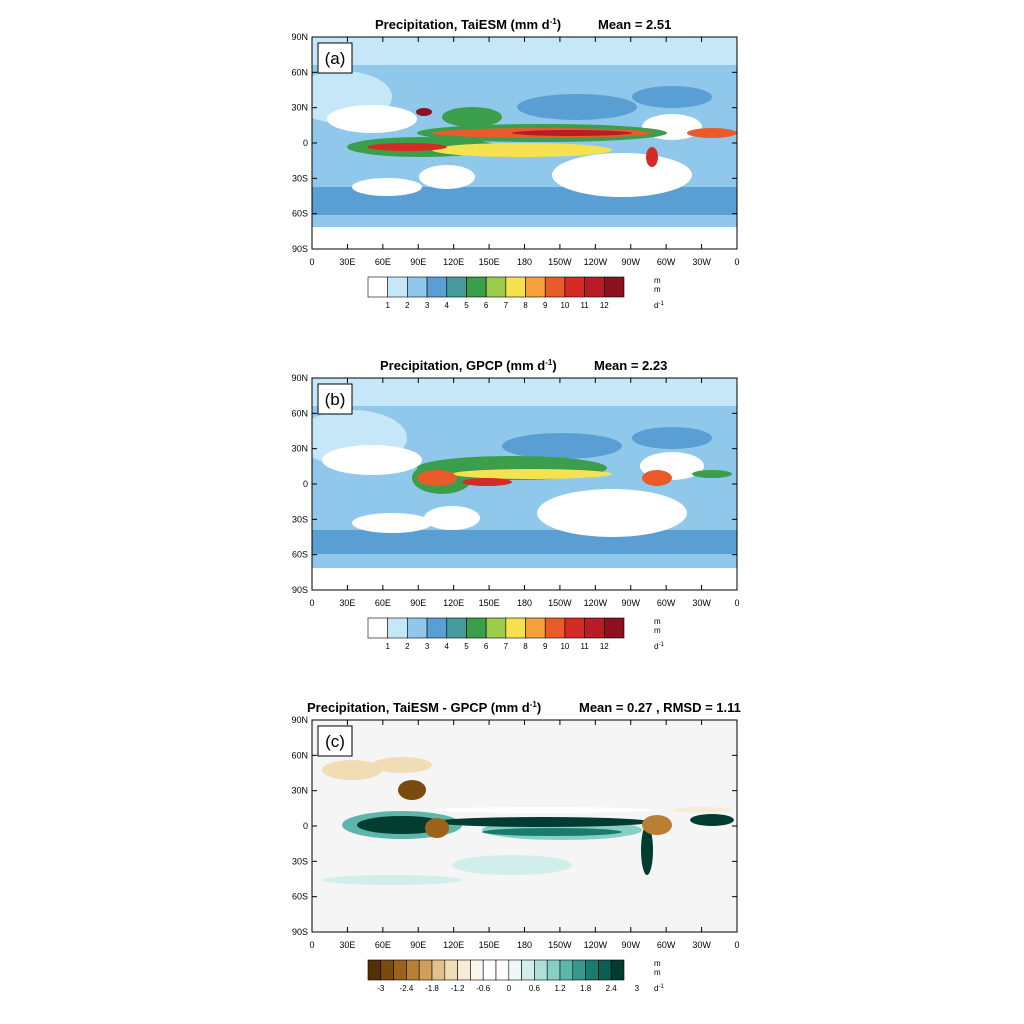 The width and height of the screenshot is (1024, 1024). Describe the element at coordinates (712, 474) in the screenshot. I see `panel-b-atlantic-itcz` at that location.